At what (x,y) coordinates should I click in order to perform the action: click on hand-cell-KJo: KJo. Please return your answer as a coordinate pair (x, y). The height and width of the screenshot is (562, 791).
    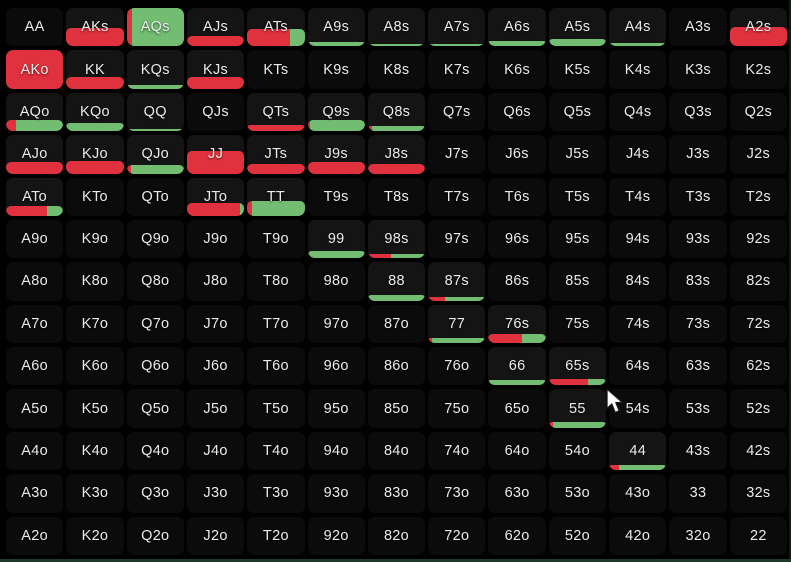
    Looking at the image, I should click on (95, 154).